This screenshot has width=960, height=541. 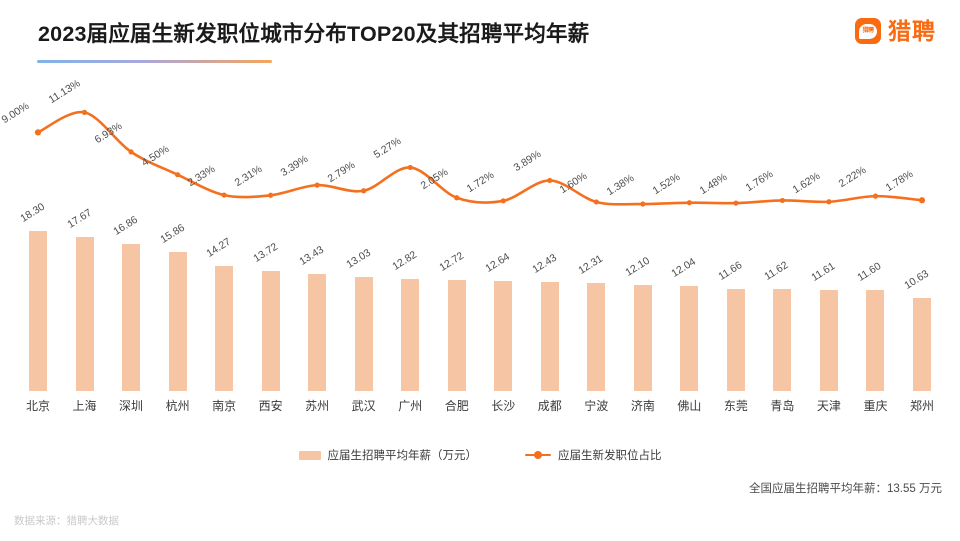 I want to click on category-label: 青岛, so click(x=782, y=406).